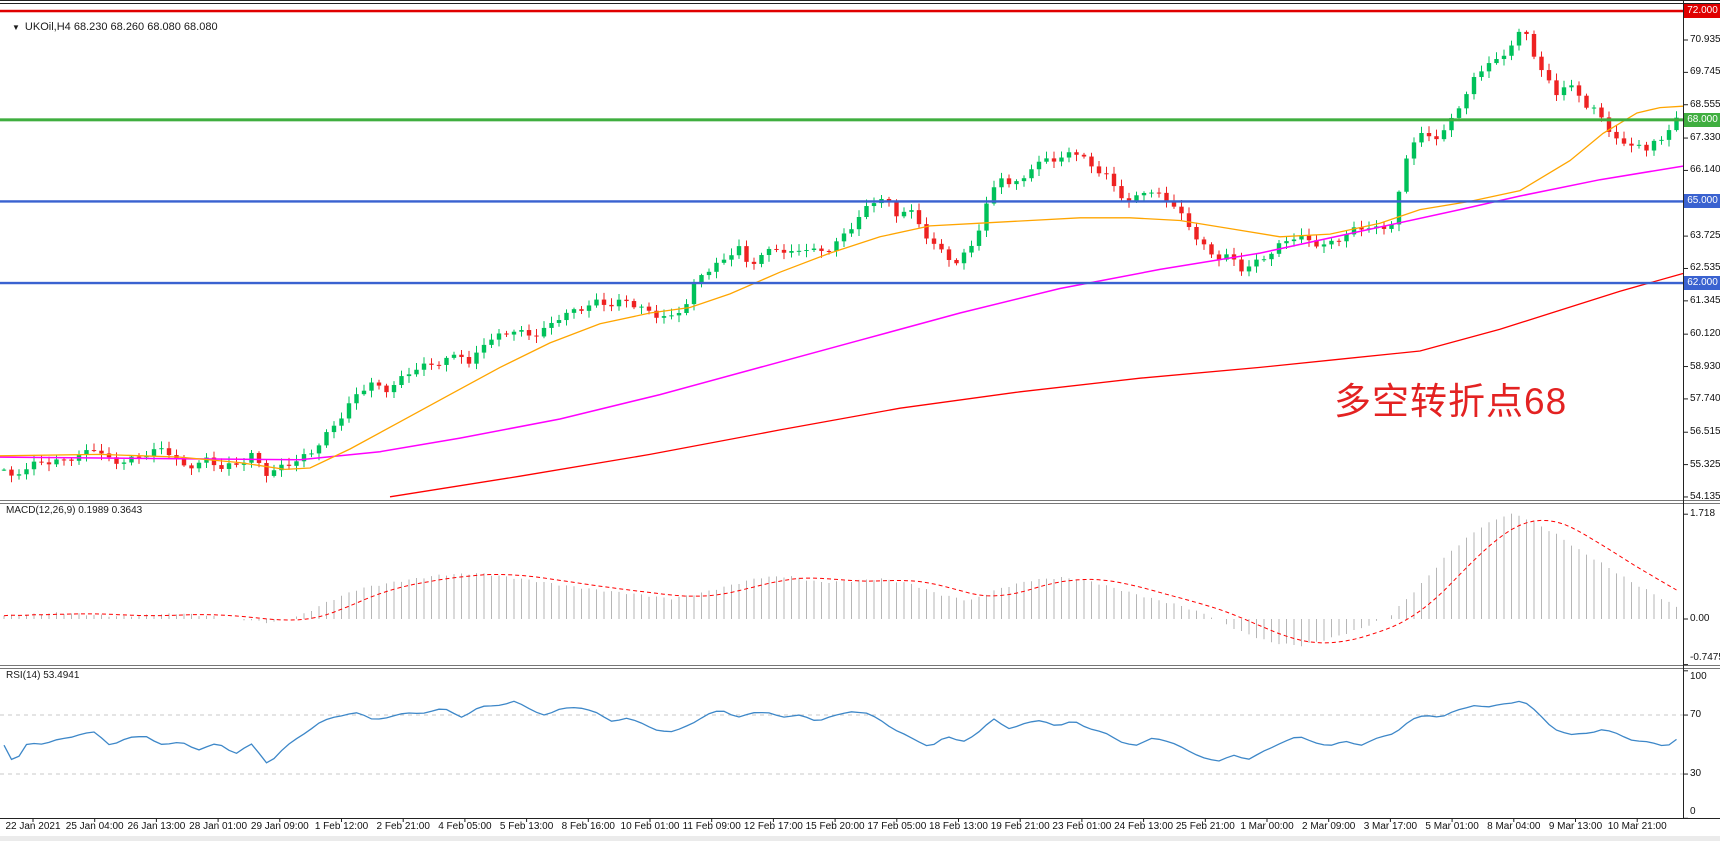 This screenshot has height=841, width=1720. What do you see at coordinates (1705, 464) in the screenshot?
I see `price-tick-label: 55.325` at bounding box center [1705, 464].